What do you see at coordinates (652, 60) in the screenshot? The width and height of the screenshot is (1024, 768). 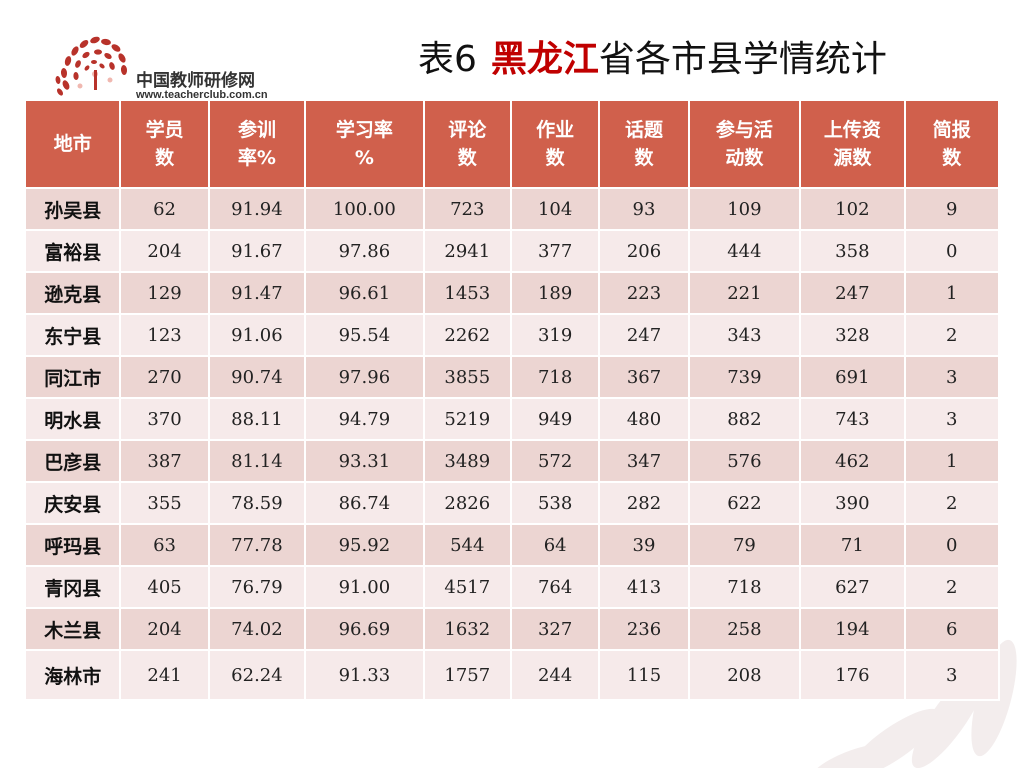 I see `page-title: 表6 黑龙江省各市县学情统计` at bounding box center [652, 60].